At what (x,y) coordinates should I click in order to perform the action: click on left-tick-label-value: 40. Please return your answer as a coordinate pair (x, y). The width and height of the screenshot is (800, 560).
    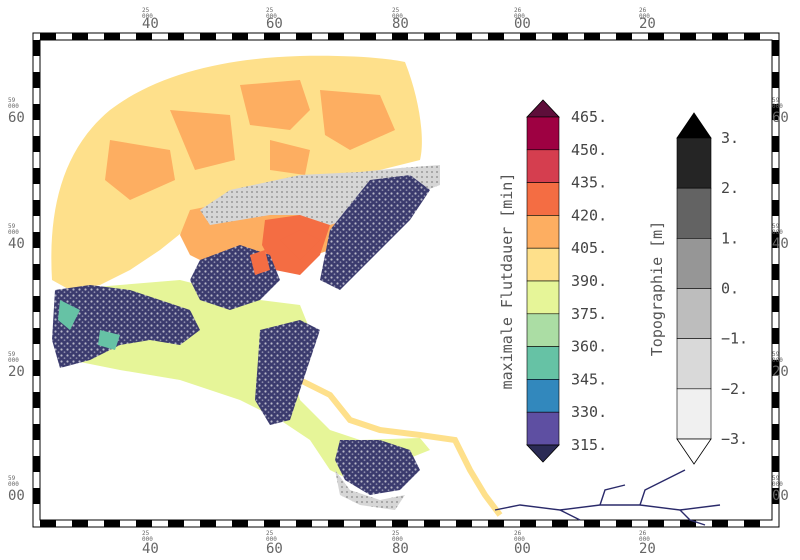
    Looking at the image, I should click on (16, 244).